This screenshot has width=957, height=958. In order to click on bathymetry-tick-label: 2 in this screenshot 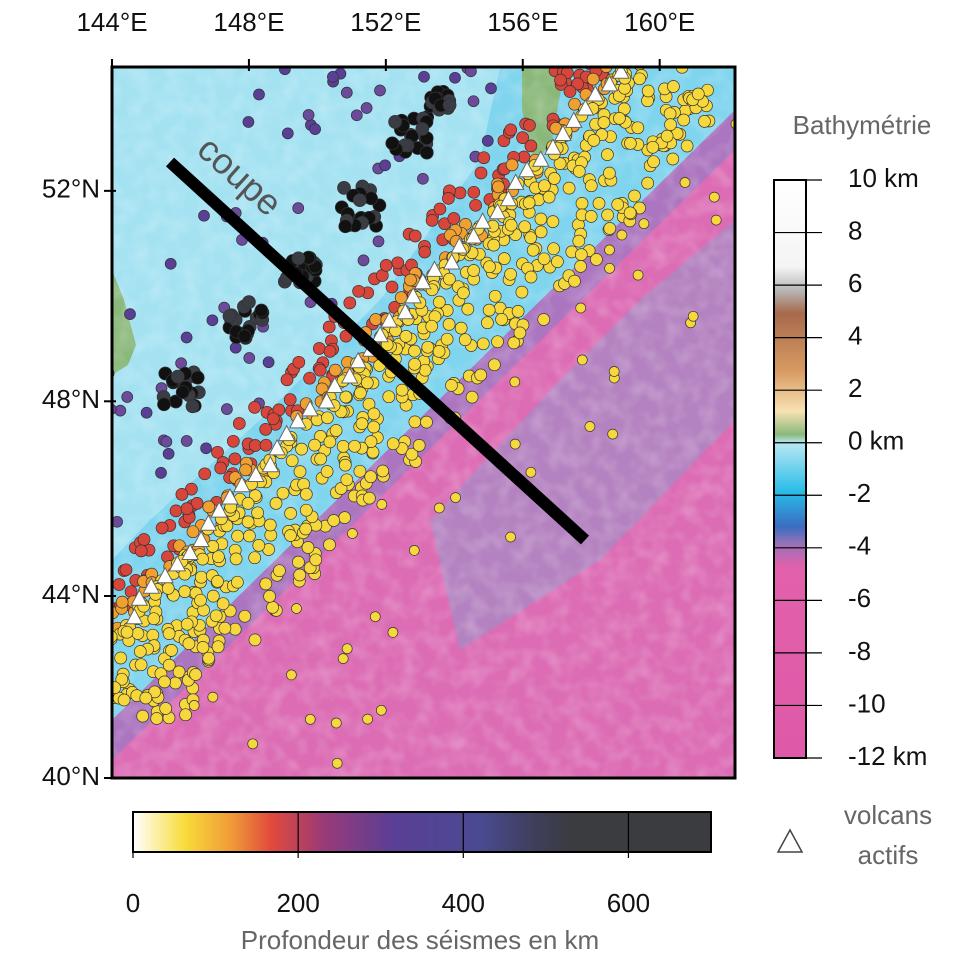, I will do `click(855, 388)`.